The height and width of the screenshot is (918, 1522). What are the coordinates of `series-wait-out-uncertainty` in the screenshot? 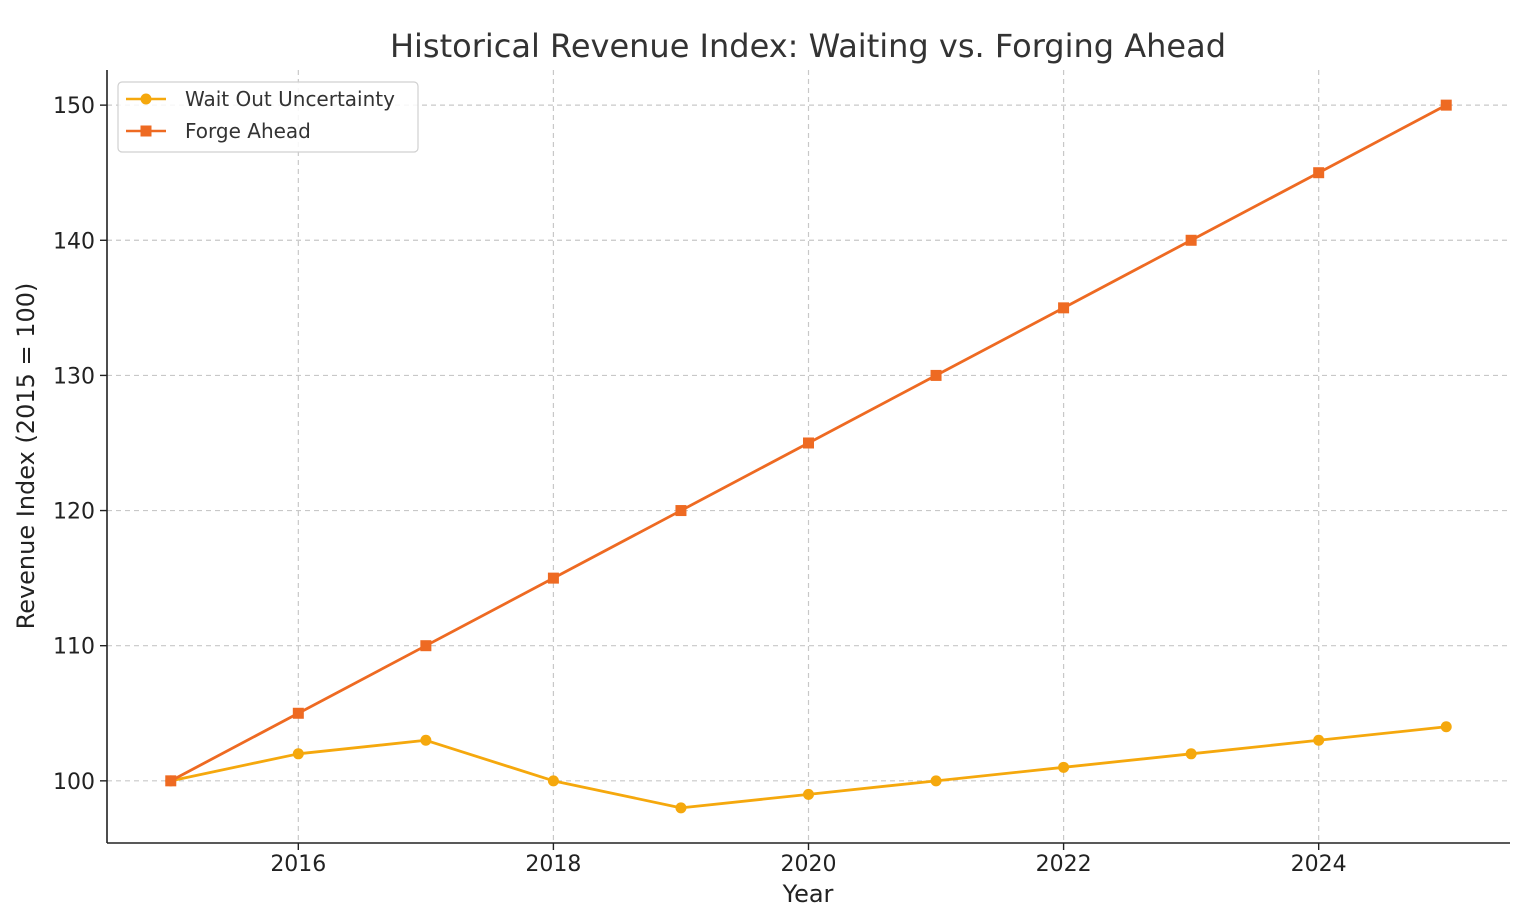 It's located at (808, 767).